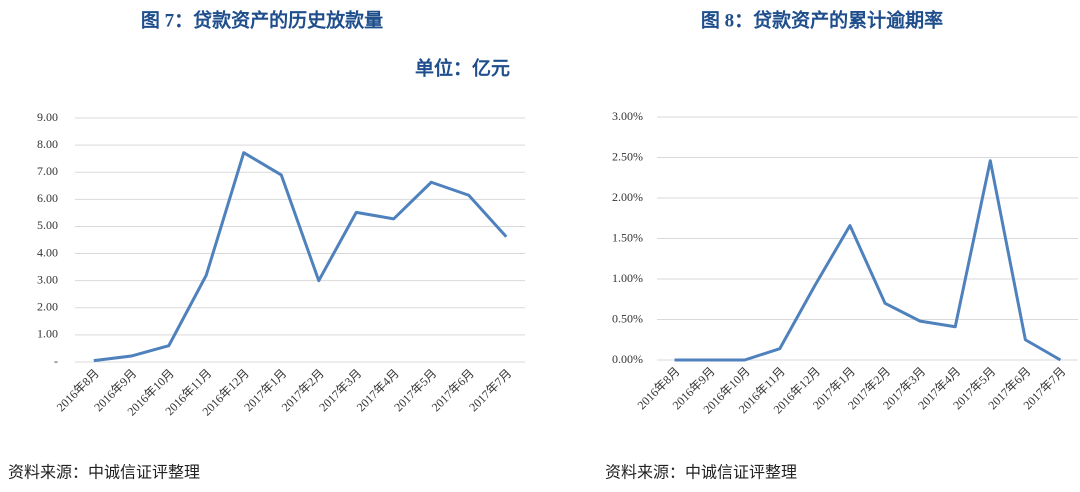 The height and width of the screenshot is (492, 1080). I want to click on y-tick-label: 4.00, so click(47, 252).